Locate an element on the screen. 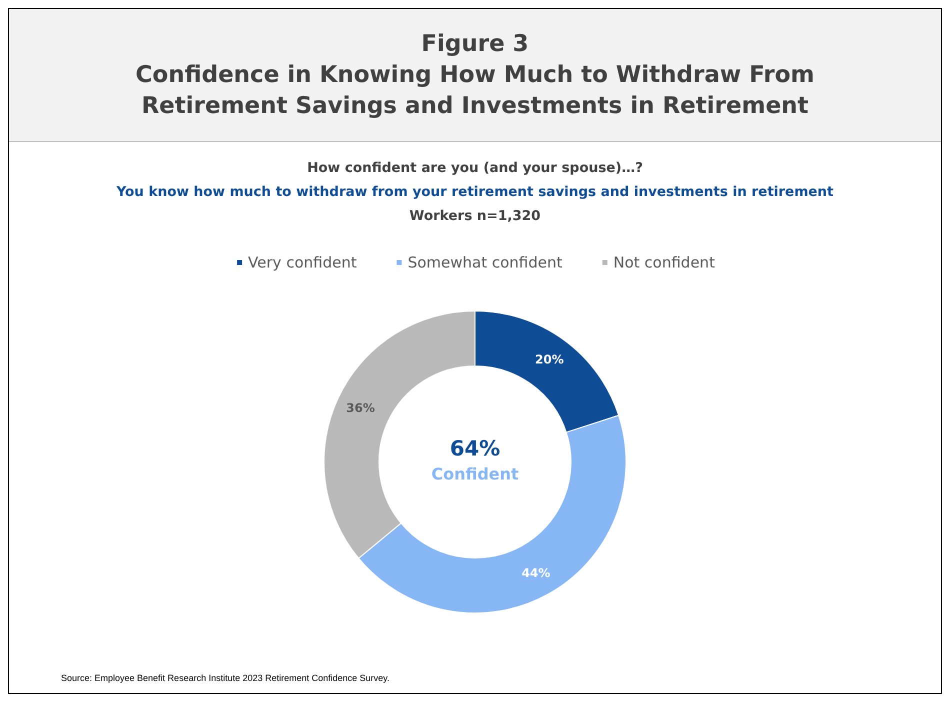 This screenshot has height=702, width=950. chart-title: Figure 3 Confidence in Knowing How Much to Withdraw From Retirement Savings and Investments in Retirement is located at coordinates (475, 75).